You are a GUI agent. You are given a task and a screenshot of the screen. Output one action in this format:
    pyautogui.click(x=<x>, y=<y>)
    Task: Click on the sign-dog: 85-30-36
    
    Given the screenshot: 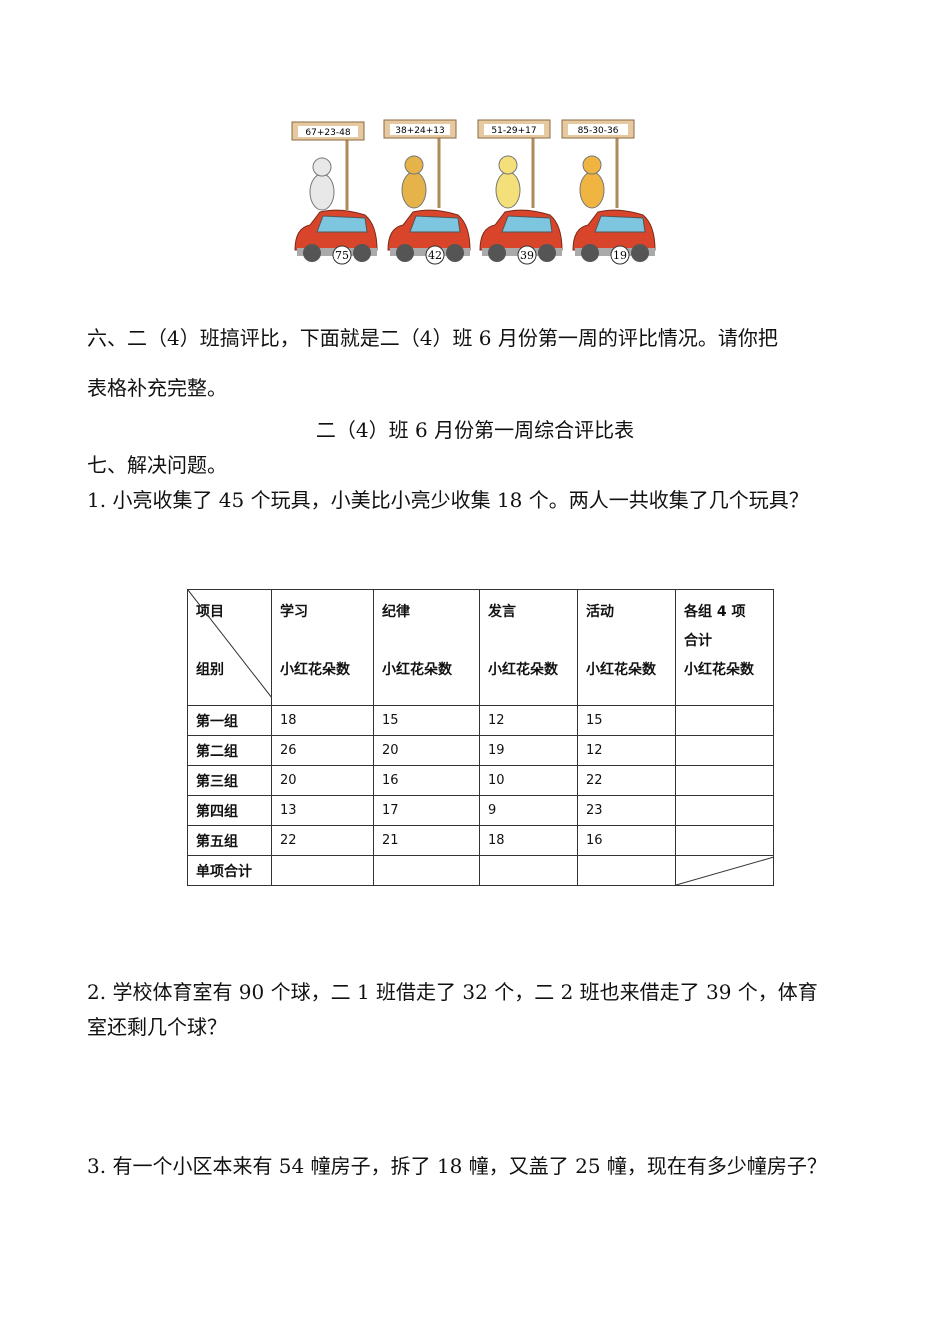 What is the action you would take?
    pyautogui.click(x=598, y=164)
    